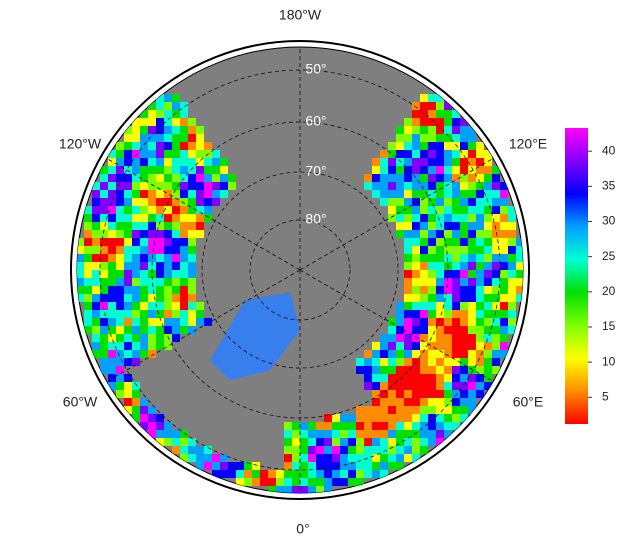  Describe the element at coordinates (315, 171) in the screenshot. I see `latitude-label: 70°` at that location.